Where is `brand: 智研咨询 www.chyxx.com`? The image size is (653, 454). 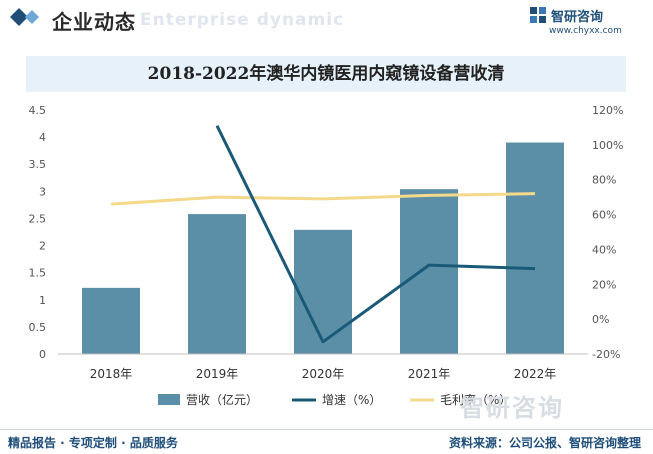
brand: 智研咨询 www.chyxx.com is located at coordinates (584, 22).